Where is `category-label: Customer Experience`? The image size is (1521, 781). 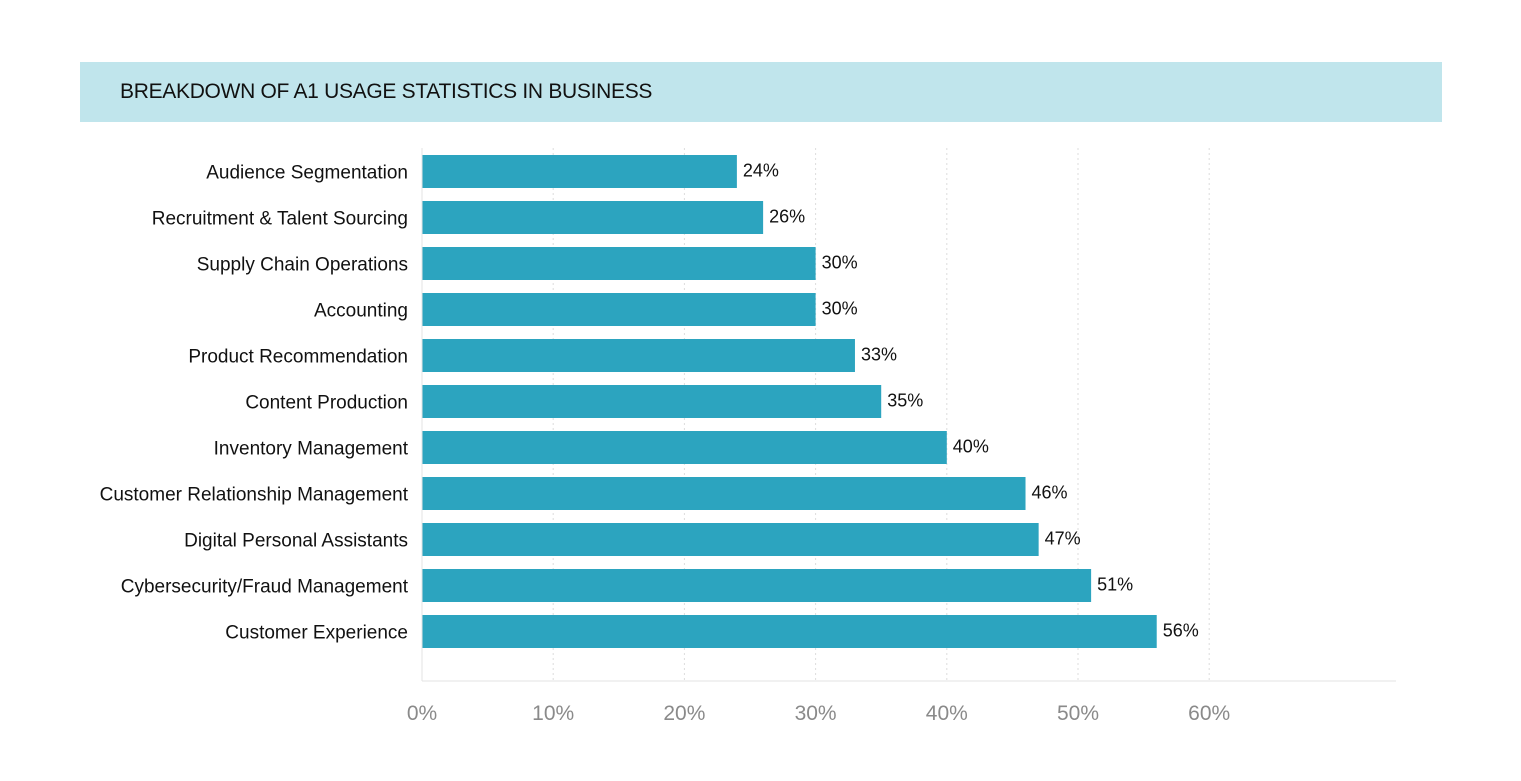
category-label: Customer Experience is located at coordinates (316, 633).